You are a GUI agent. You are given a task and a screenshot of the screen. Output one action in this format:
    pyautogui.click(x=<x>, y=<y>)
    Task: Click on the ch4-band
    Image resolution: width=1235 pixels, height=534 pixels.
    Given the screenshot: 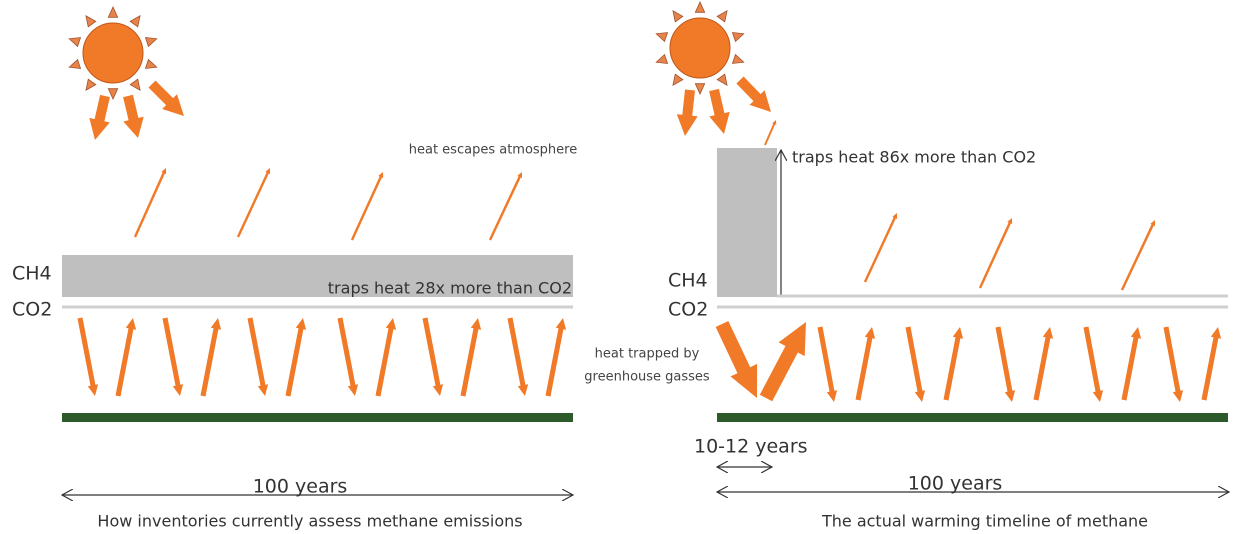 What is the action you would take?
    pyautogui.click(x=317, y=276)
    